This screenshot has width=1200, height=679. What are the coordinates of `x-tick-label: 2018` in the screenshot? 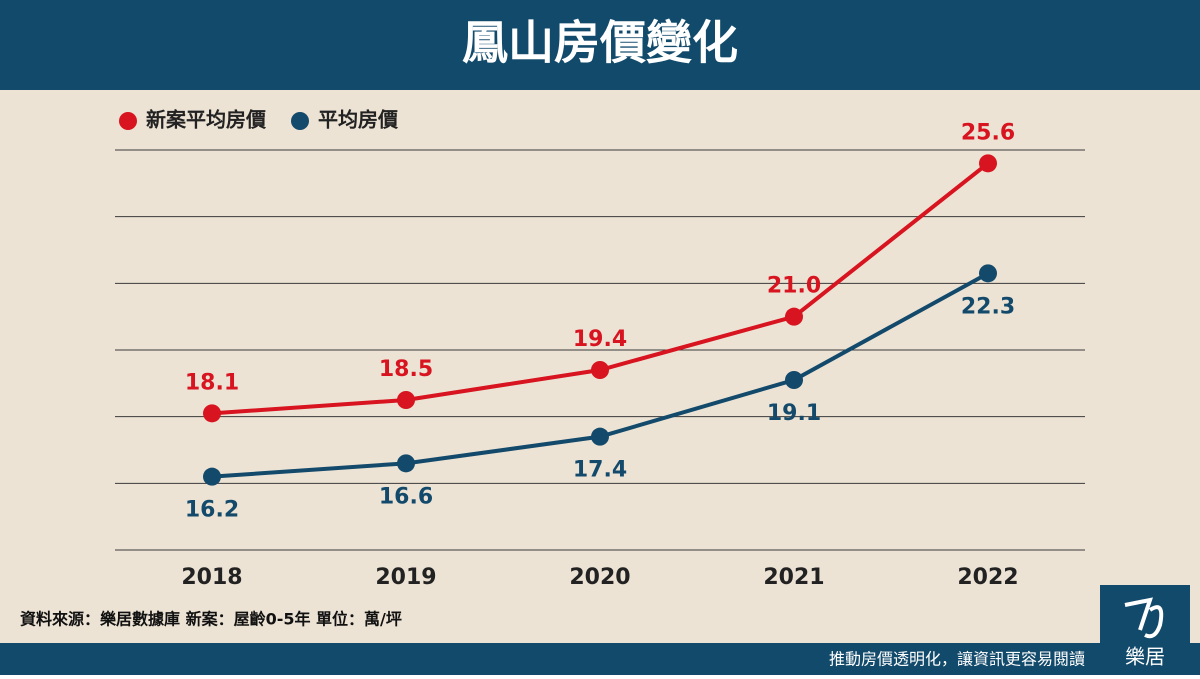 It's located at (211, 577).